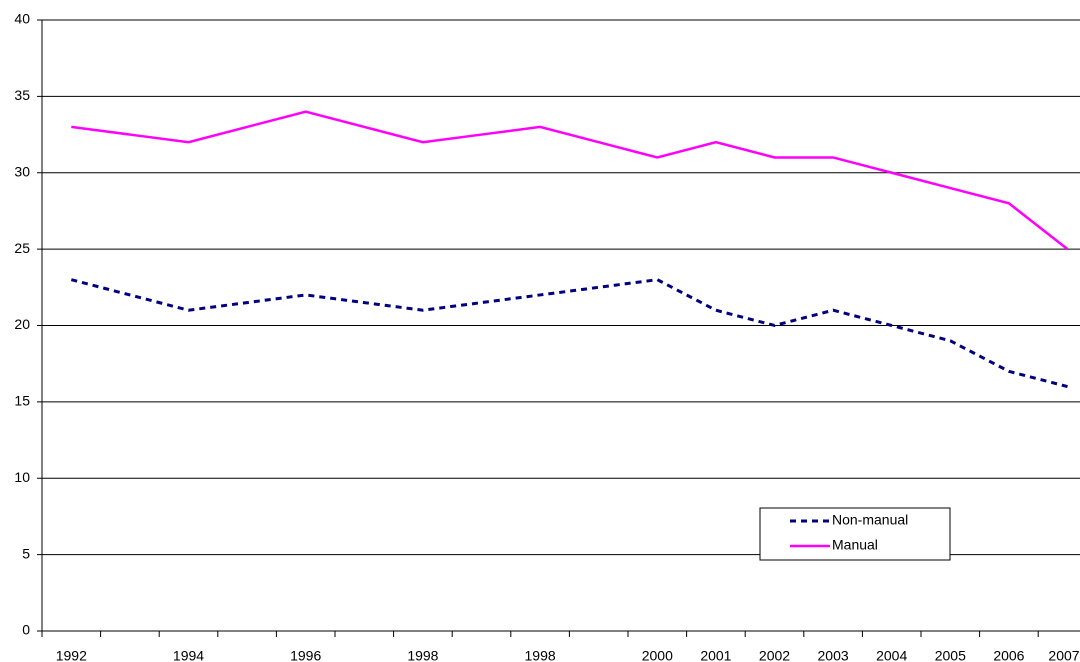  What do you see at coordinates (855, 545) in the screenshot?
I see `legend-label: Manual` at bounding box center [855, 545].